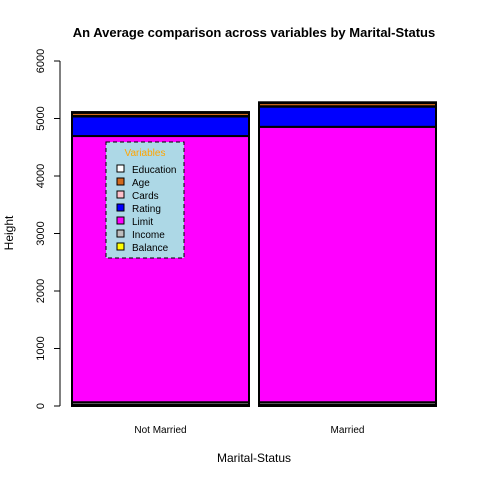  Describe the element at coordinates (41, 61) in the screenshot. I see `y-tick-label: 6000` at that location.